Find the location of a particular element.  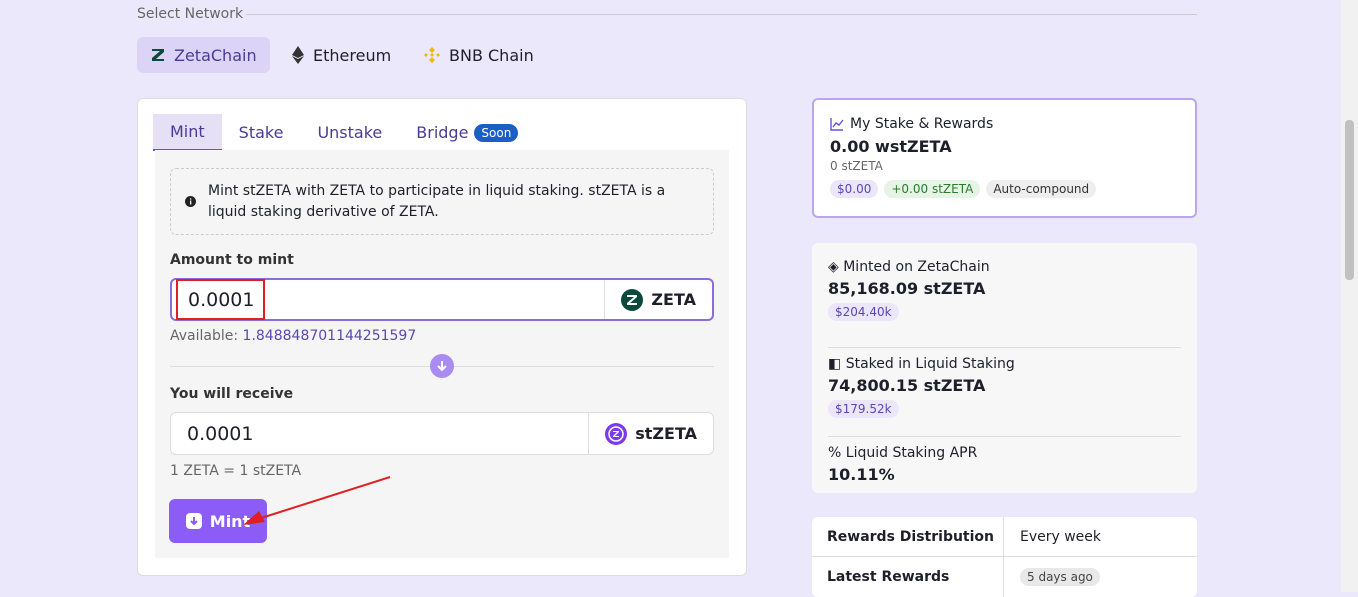

badge: Auto-compound is located at coordinates (1041, 189).